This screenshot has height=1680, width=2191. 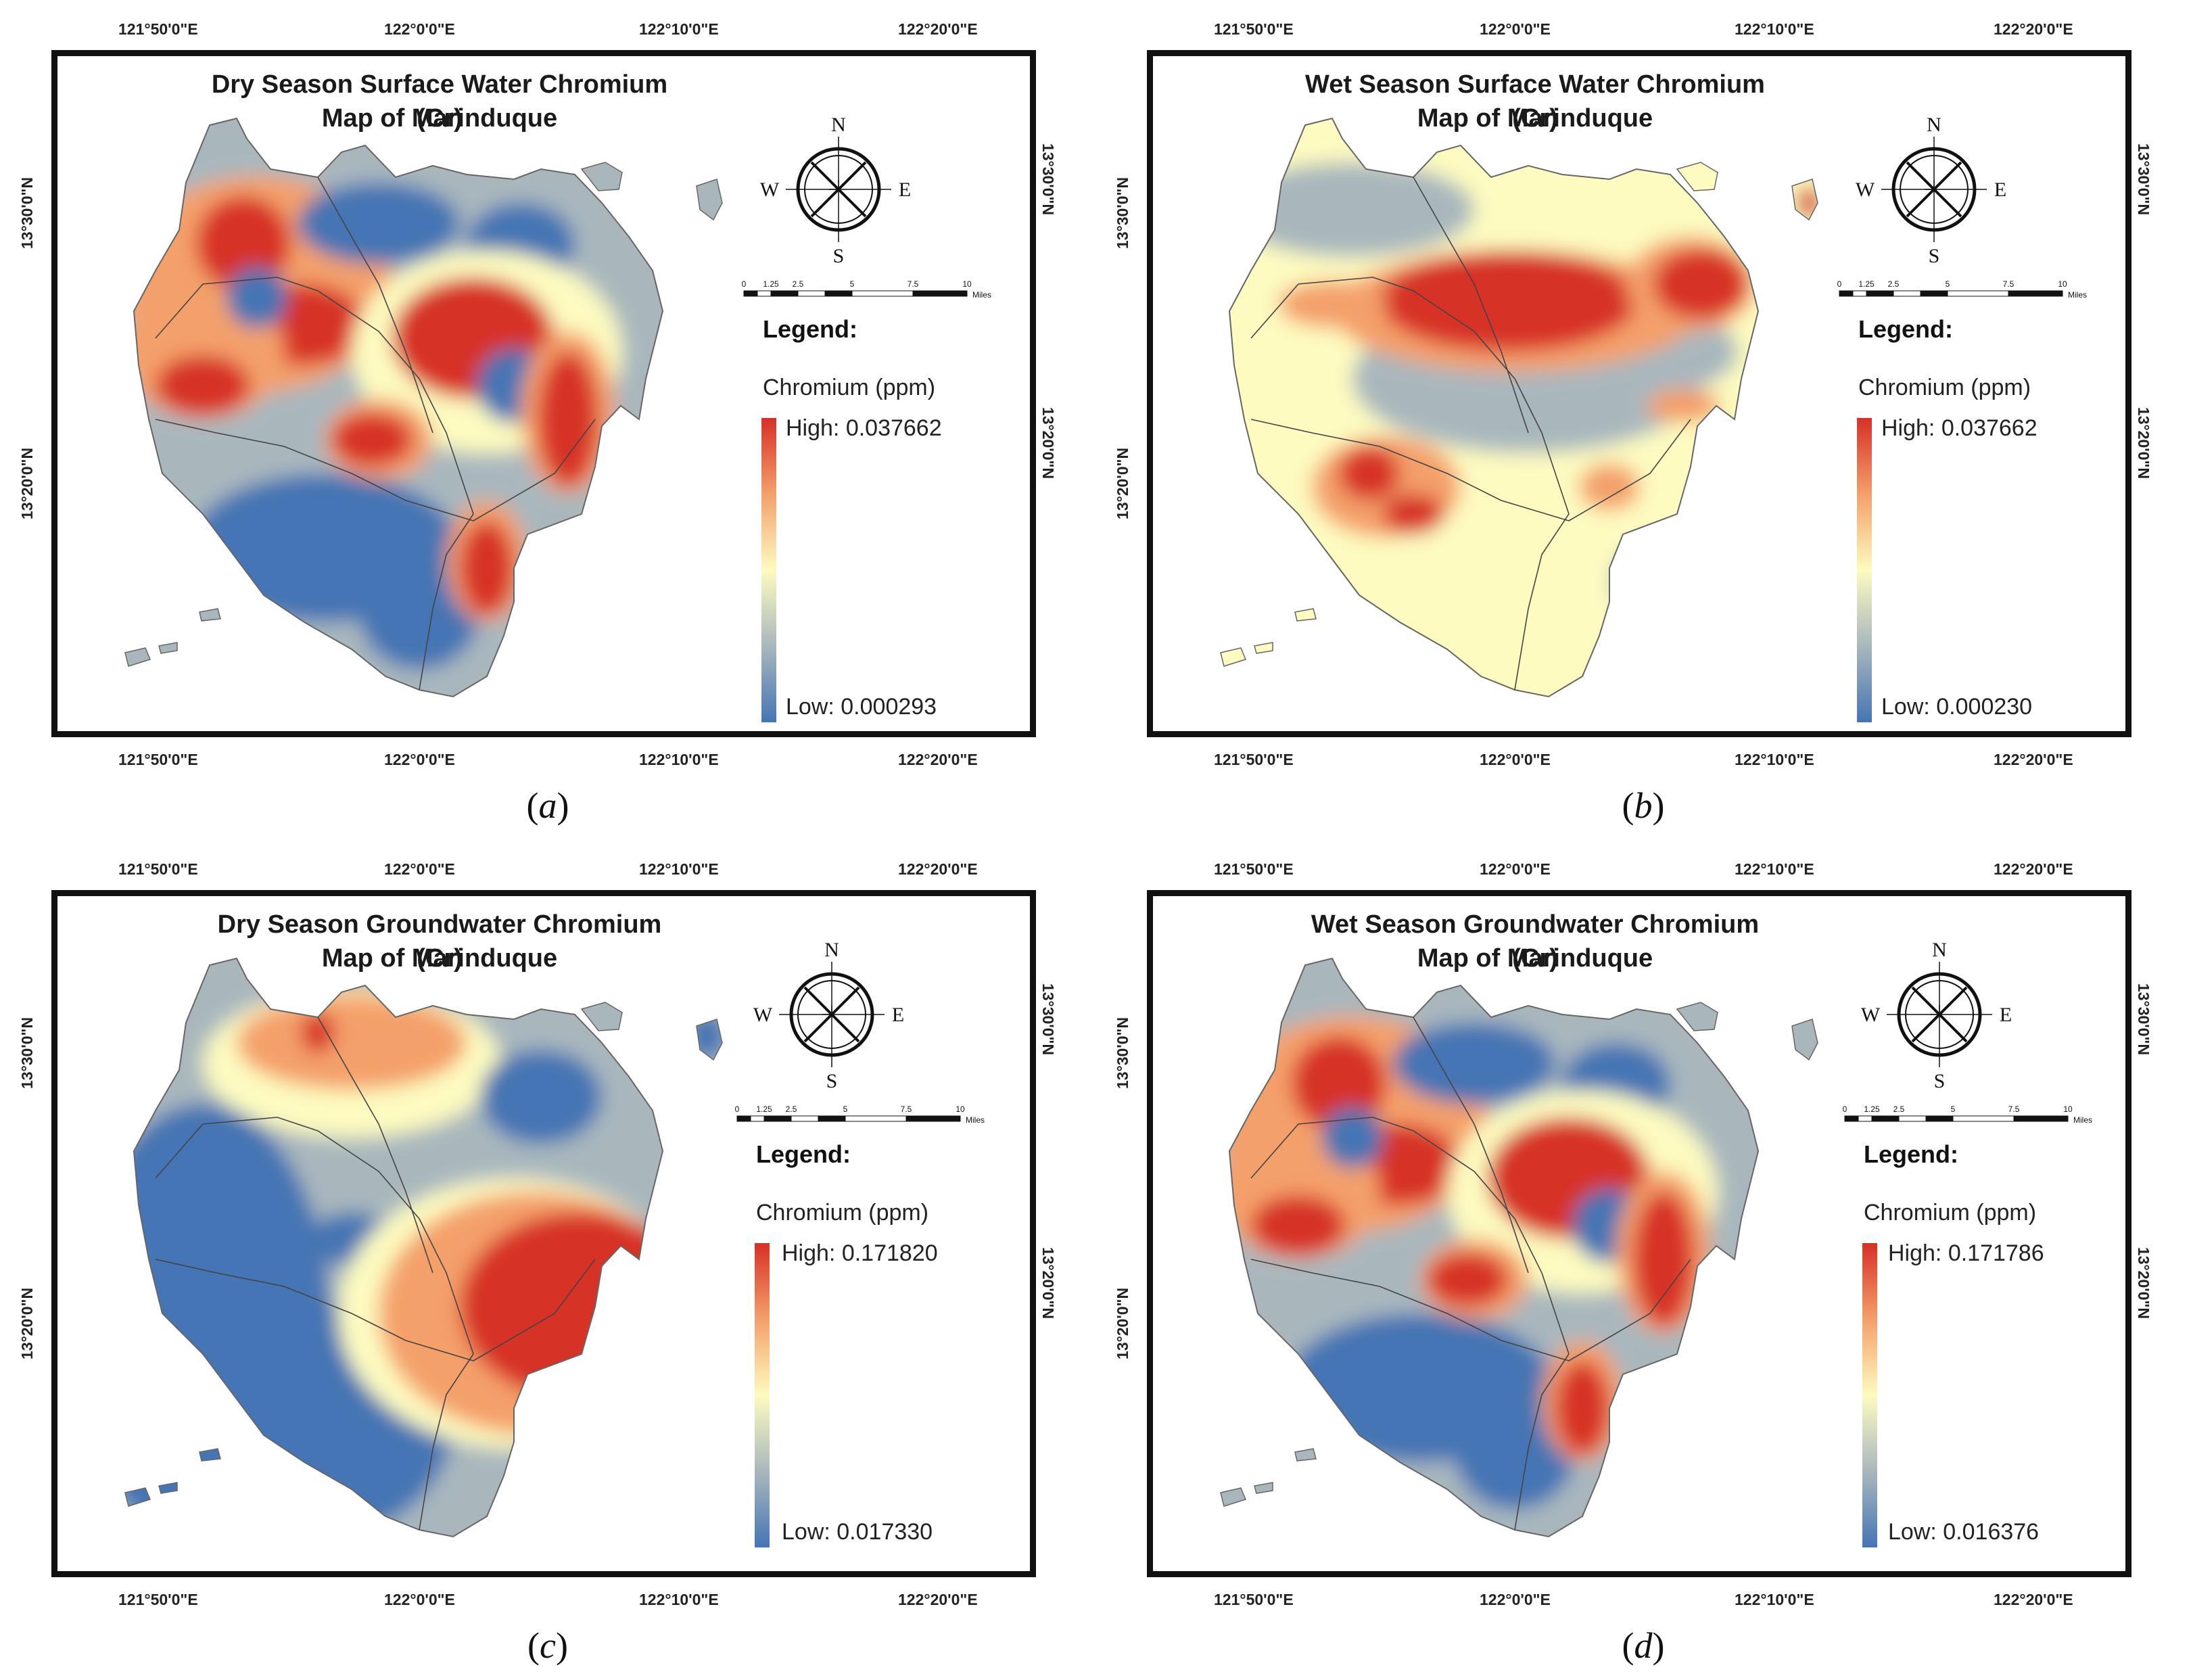 What do you see at coordinates (1535, 941) in the screenshot?
I see `map-title-line1: Wet Season Groundwater Chromium (Cr)` at bounding box center [1535, 941].